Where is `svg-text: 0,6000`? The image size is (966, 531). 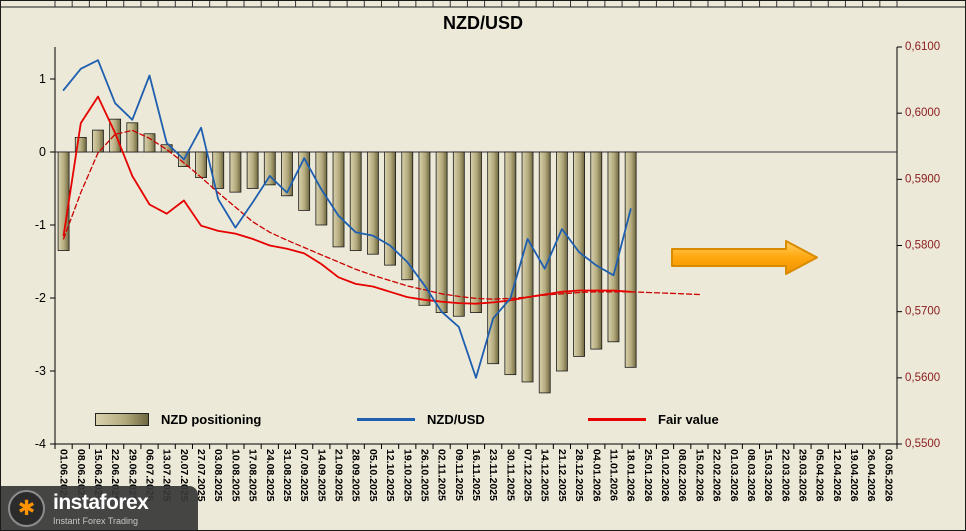
svg-text: 0,6000 is located at coordinates (922, 113).